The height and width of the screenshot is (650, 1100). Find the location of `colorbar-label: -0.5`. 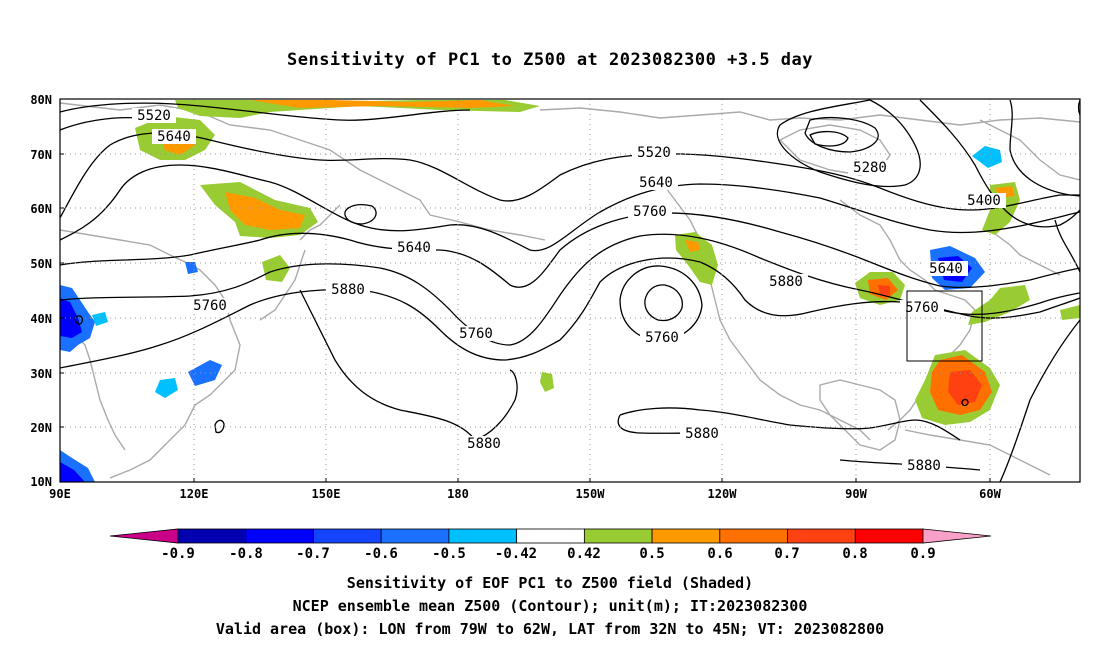

colorbar-label: -0.5 is located at coordinates (449, 554).